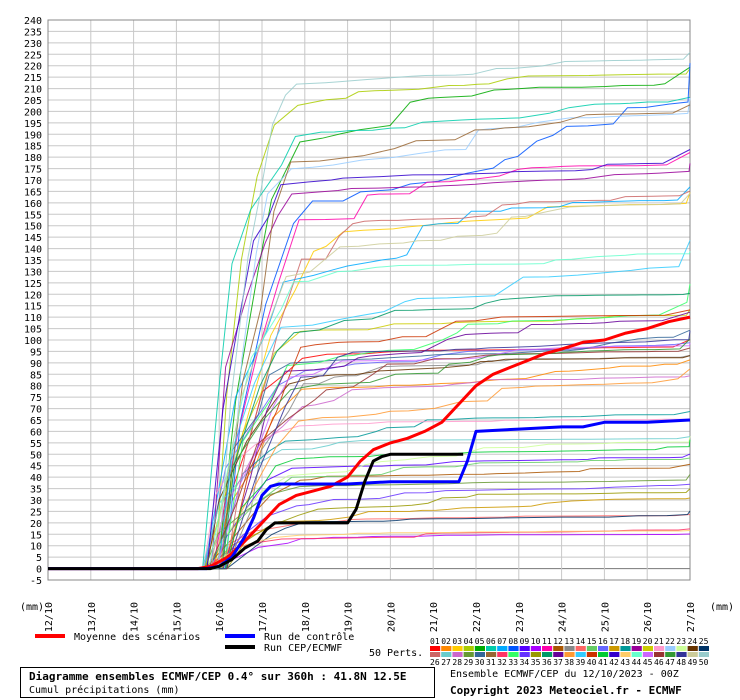  I want to click on x-tick-label: 16/10, so click(220, 617).